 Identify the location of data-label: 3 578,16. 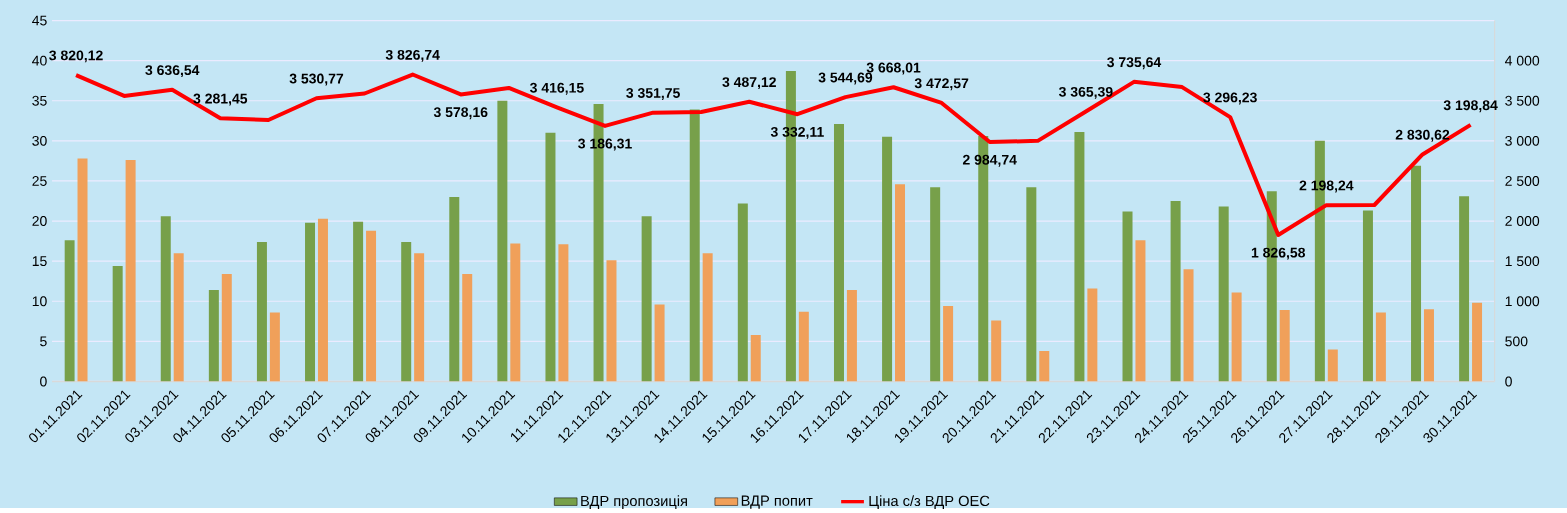
(460, 113).